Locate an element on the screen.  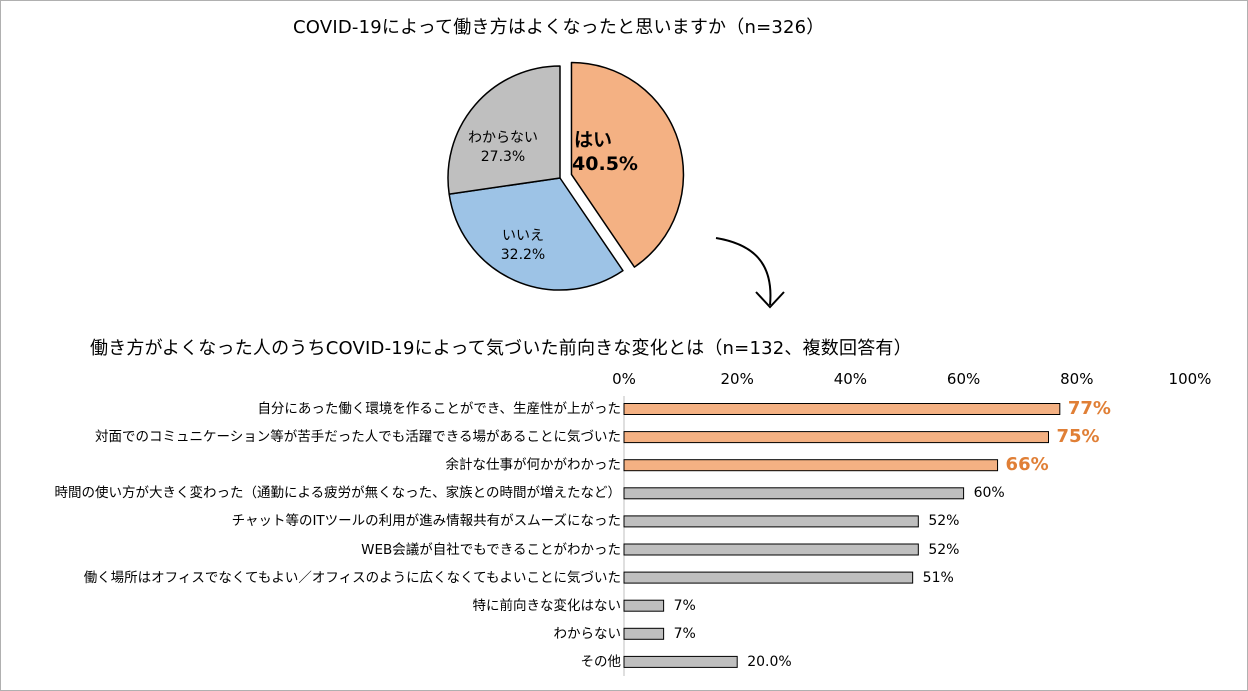
category-label: 自分にあった働く環境を作ることができ、生産性が上がった is located at coordinates (439, 409).